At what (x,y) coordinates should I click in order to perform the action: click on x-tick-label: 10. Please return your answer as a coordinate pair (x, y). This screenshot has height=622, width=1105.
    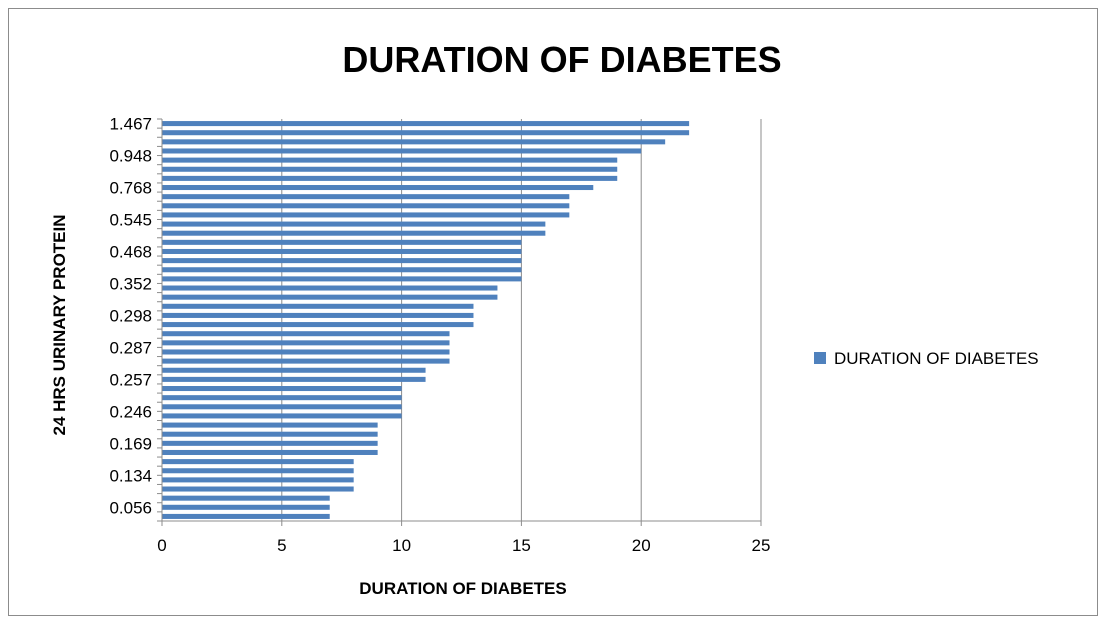
    Looking at the image, I should click on (401, 545).